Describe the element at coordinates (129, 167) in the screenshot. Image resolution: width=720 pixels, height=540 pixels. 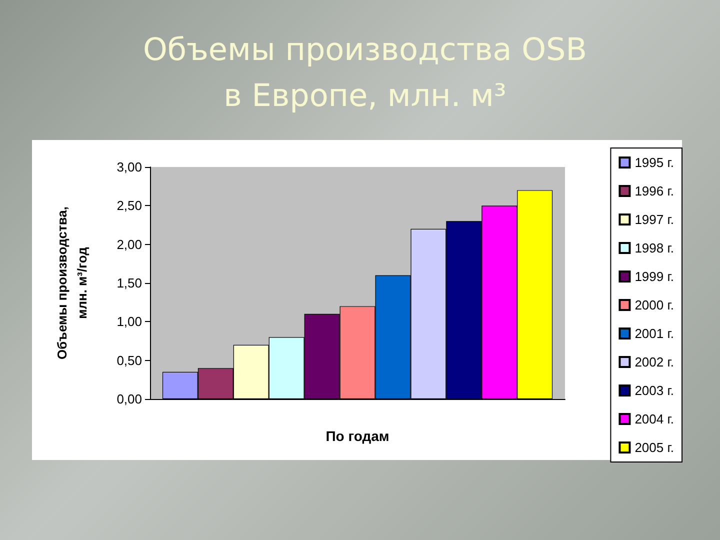
I see `y-tick-label: 3,00` at that location.